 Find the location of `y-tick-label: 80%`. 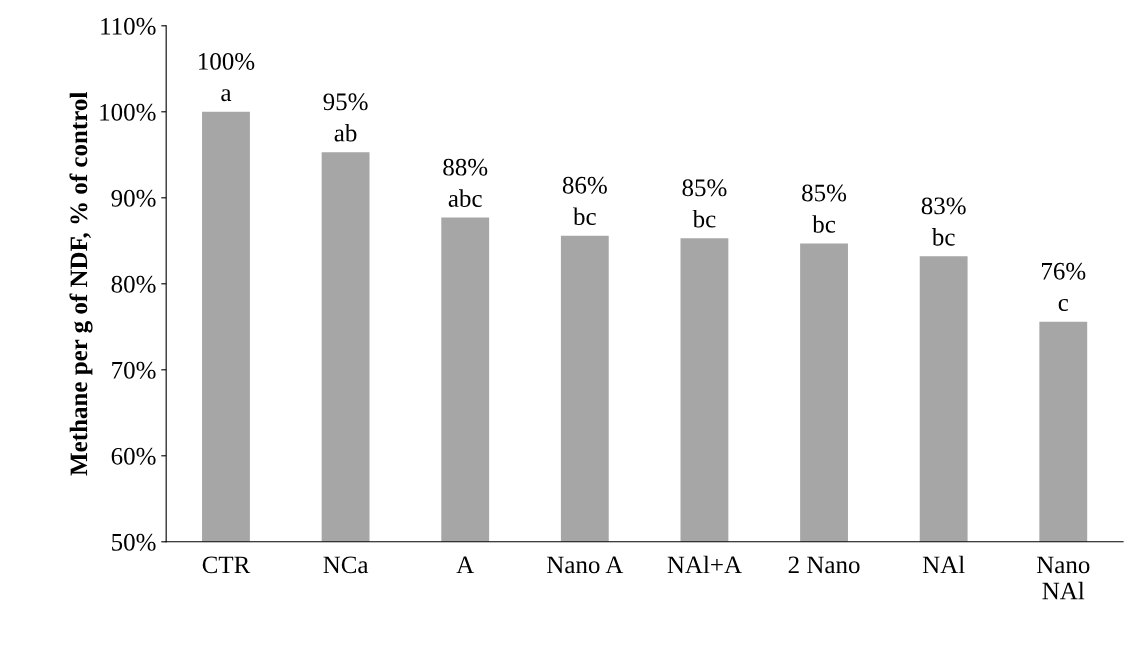

y-tick-label: 80% is located at coordinates (133, 284).